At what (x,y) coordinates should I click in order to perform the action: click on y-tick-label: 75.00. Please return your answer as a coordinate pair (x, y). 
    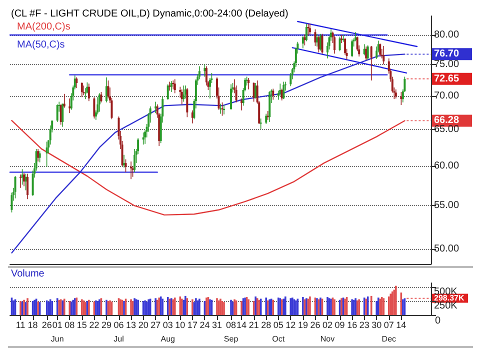
    Looking at the image, I should click on (447, 64).